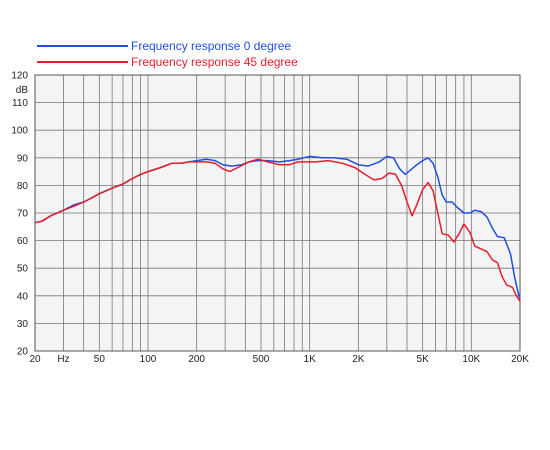  What do you see at coordinates (23, 186) in the screenshot?
I see `y-tick-label: 80` at bounding box center [23, 186].